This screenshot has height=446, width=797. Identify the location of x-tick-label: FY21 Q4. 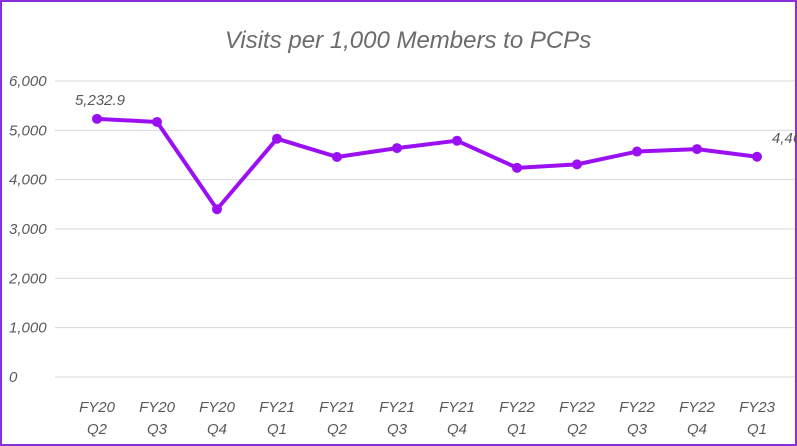
(457, 418).